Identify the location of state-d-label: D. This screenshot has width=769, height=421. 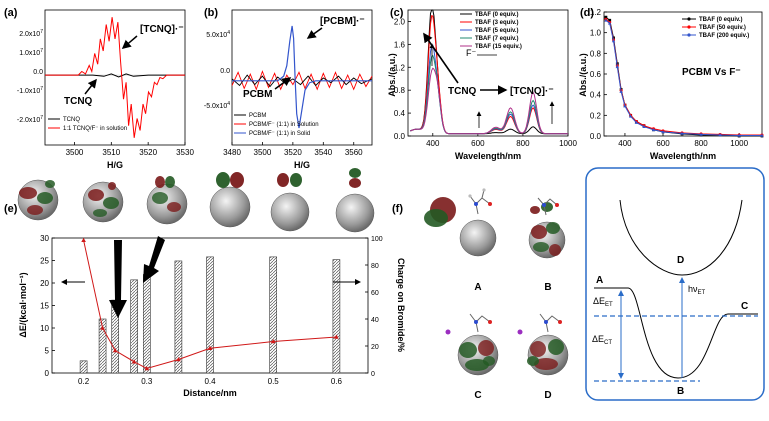
(680, 260).